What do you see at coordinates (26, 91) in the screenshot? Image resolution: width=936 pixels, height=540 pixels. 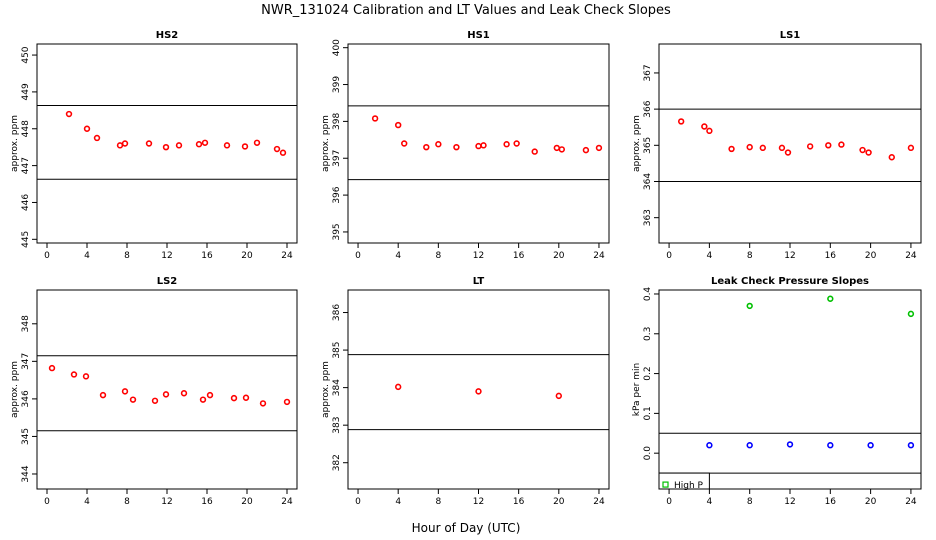 I see `y-tick-label: 449` at bounding box center [26, 91].